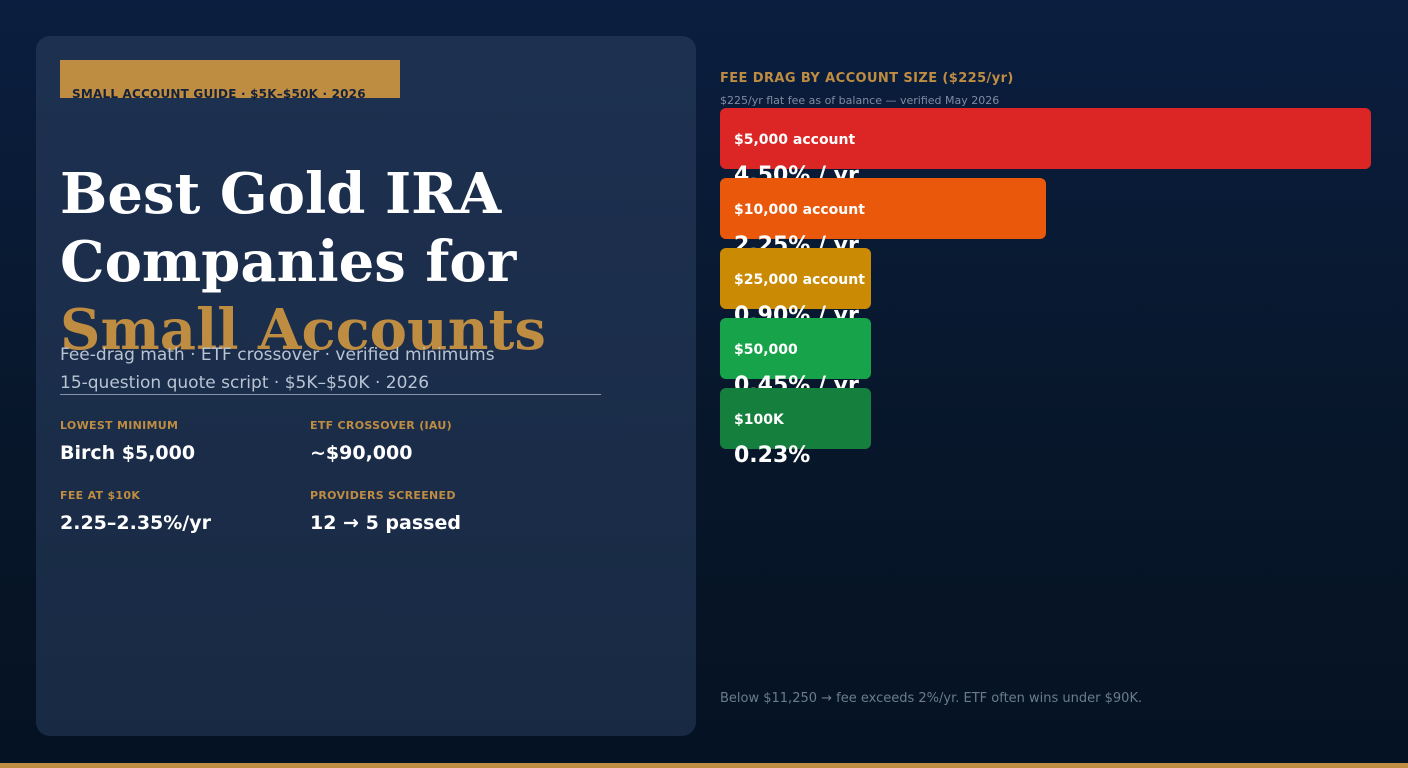  Describe the element at coordinates (704, 765) in the screenshot. I see `bottom-accent-strip` at that location.